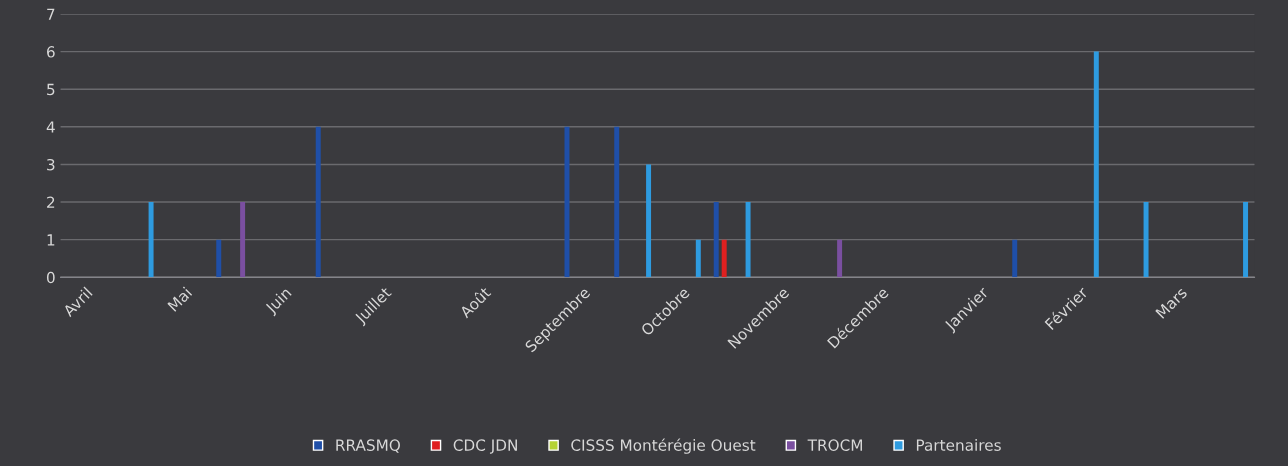  Describe the element at coordinates (958, 445) in the screenshot. I see `legend-label: Partenaires` at that location.